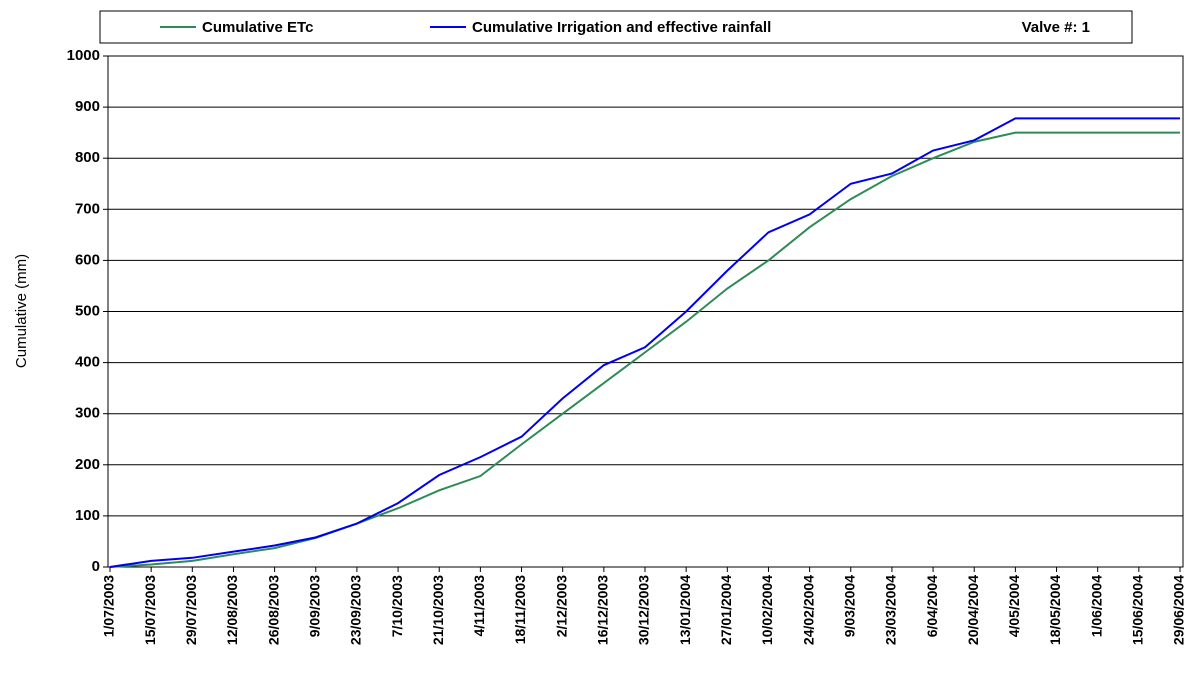 This screenshot has width=1192, height=686. Describe the element at coordinates (87, 464) in the screenshot. I see `y-tick-label: 200` at that location.